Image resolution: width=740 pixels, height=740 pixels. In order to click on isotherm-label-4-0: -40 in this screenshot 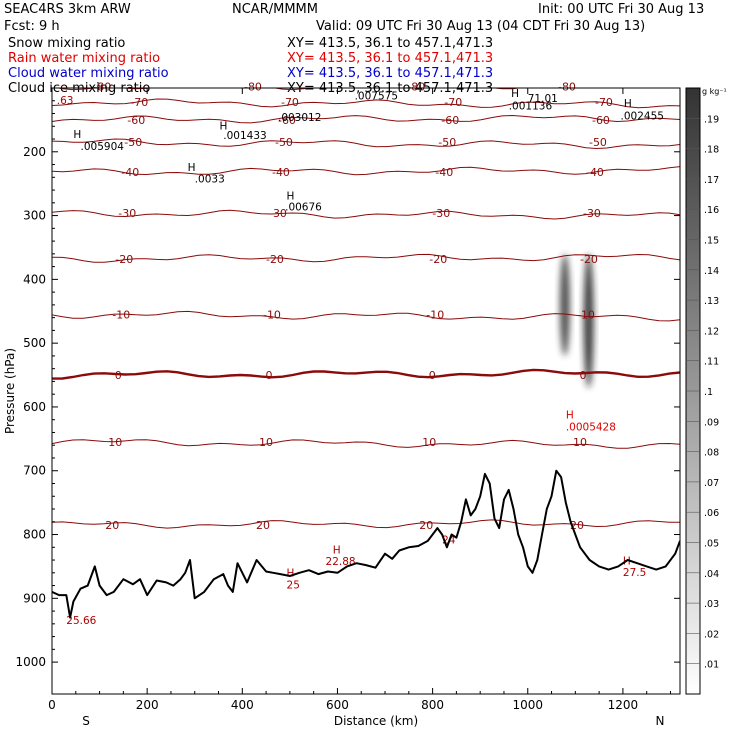, I will do `click(130, 172)`.